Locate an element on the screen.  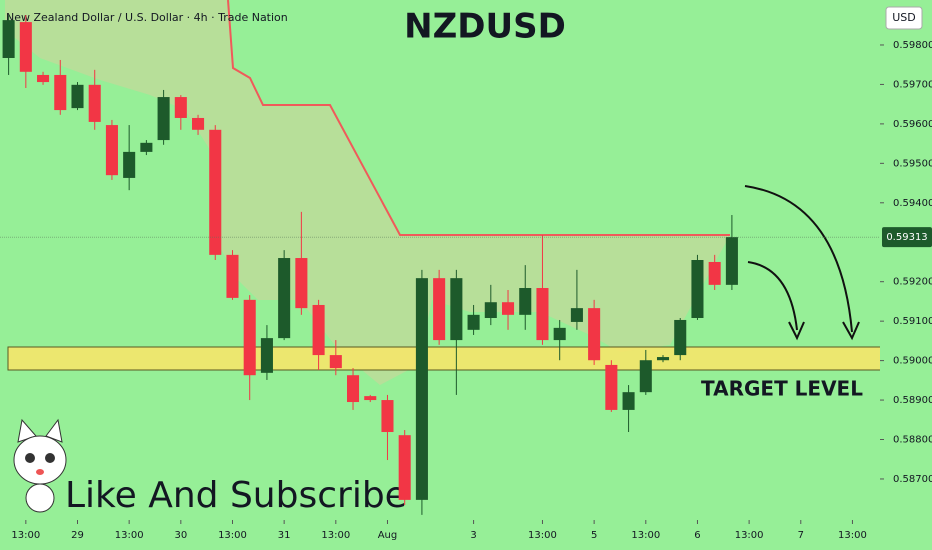
current-price-box is located at coordinates (907, 237).